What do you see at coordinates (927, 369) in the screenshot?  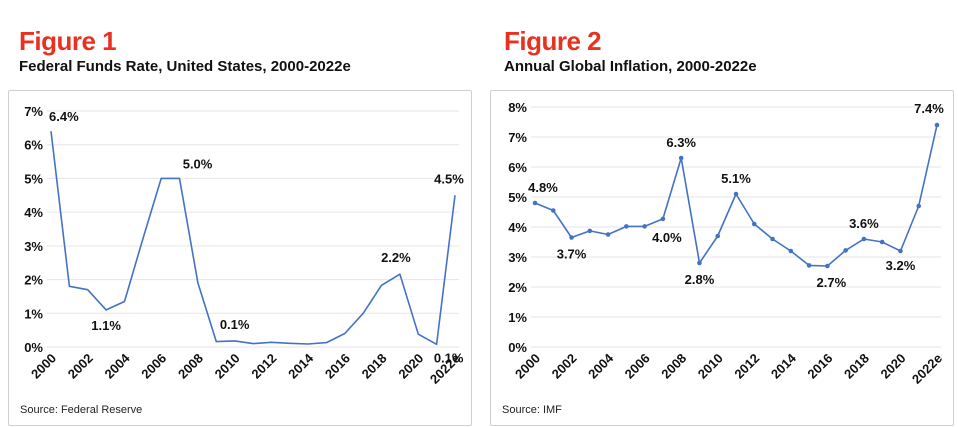 I see `x-tick-label: 2022e` at bounding box center [927, 369].